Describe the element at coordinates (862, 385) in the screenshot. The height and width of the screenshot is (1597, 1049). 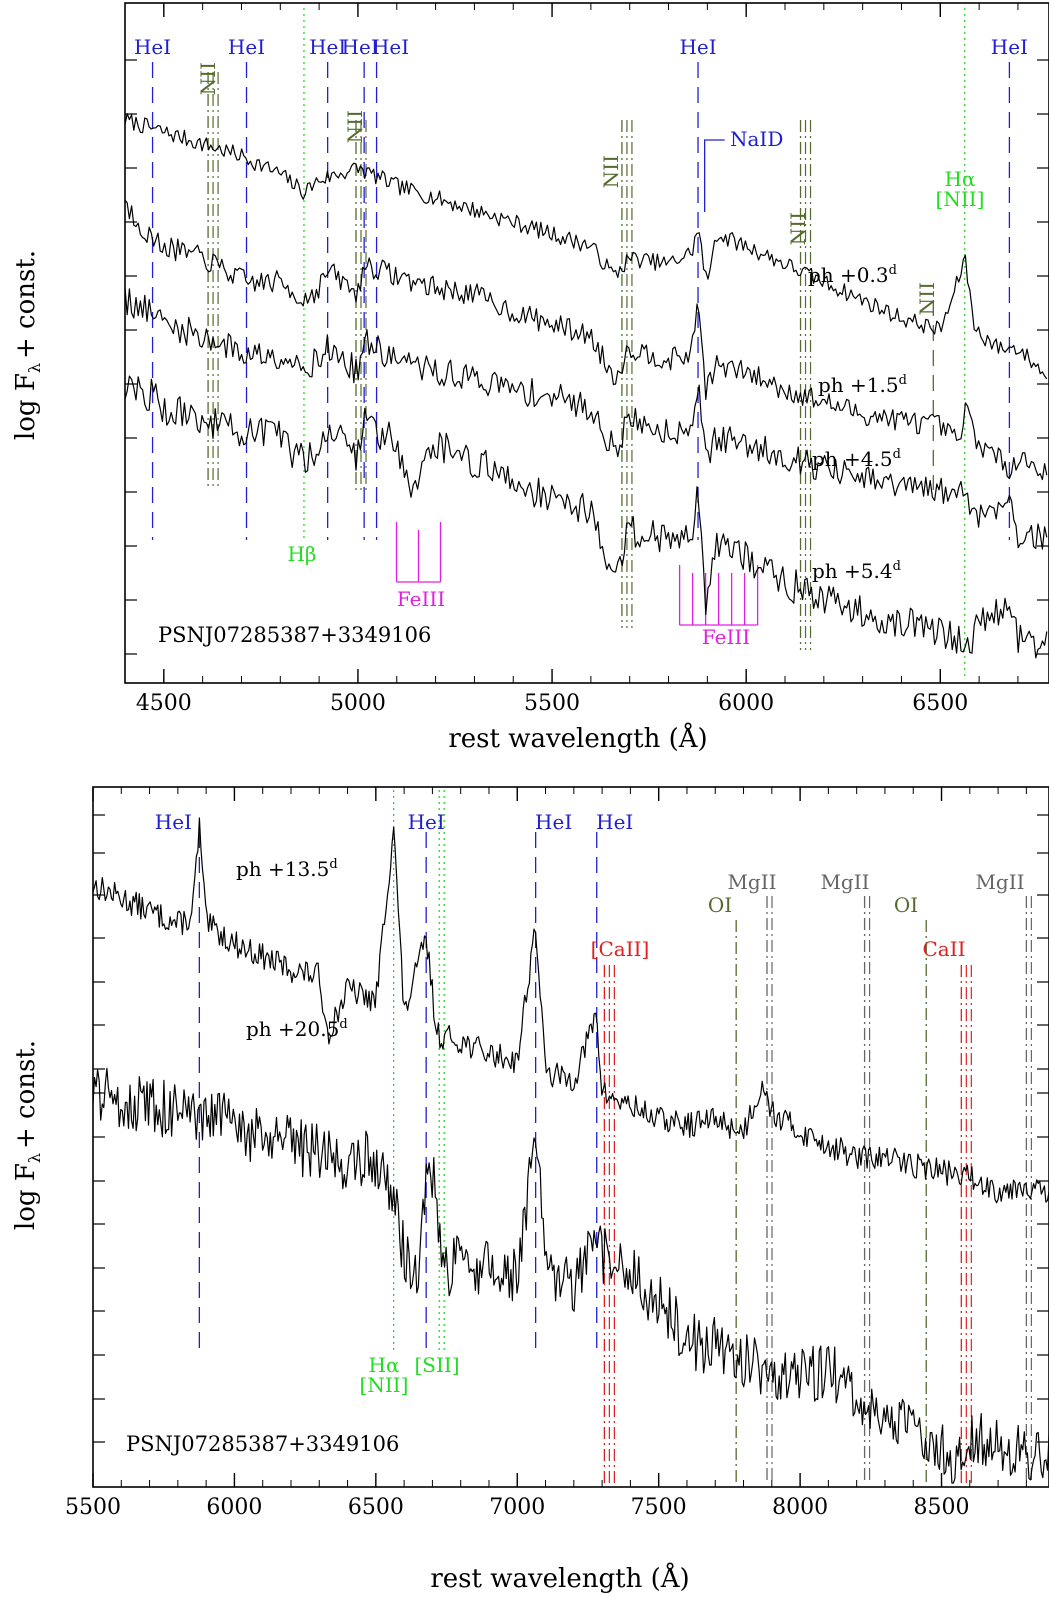
I see `phase-label: ph +1.5d` at that location.